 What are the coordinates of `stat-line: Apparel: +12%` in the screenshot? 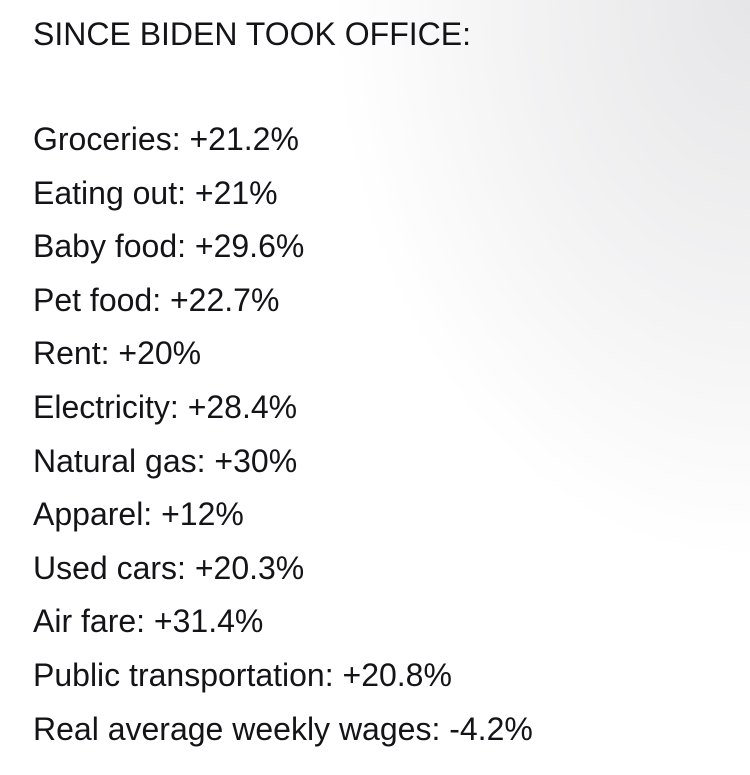 It's located at (138, 514).